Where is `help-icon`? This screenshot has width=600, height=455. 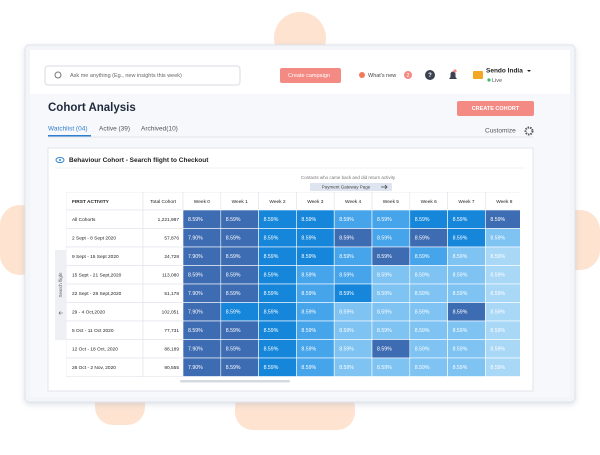
help-icon is located at coordinates (430, 75).